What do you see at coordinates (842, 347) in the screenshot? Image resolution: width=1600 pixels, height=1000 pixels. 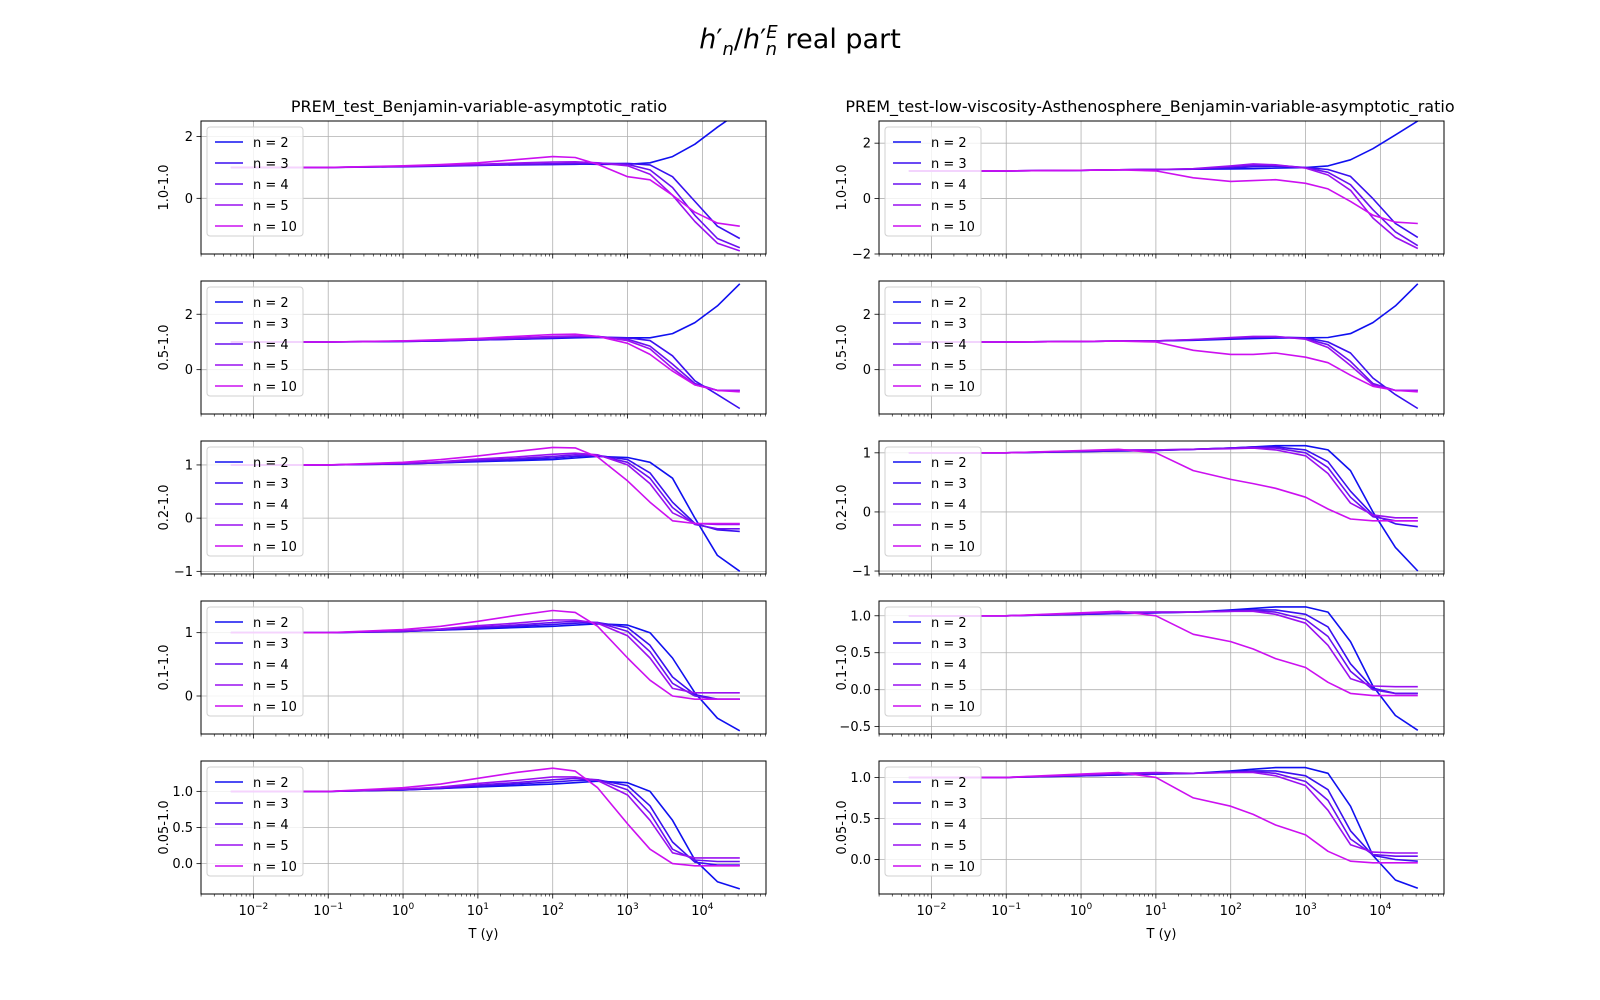 I see `row-label: 0.5-1.0` at bounding box center [842, 347].